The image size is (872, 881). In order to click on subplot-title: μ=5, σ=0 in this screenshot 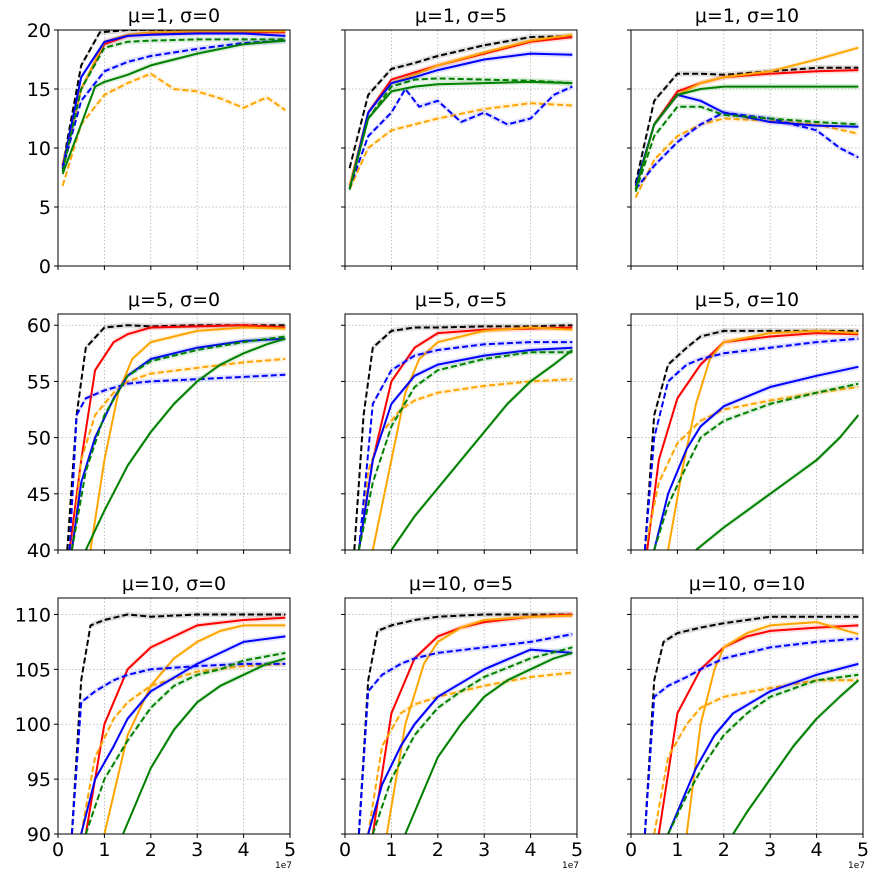, I will do `click(174, 300)`.